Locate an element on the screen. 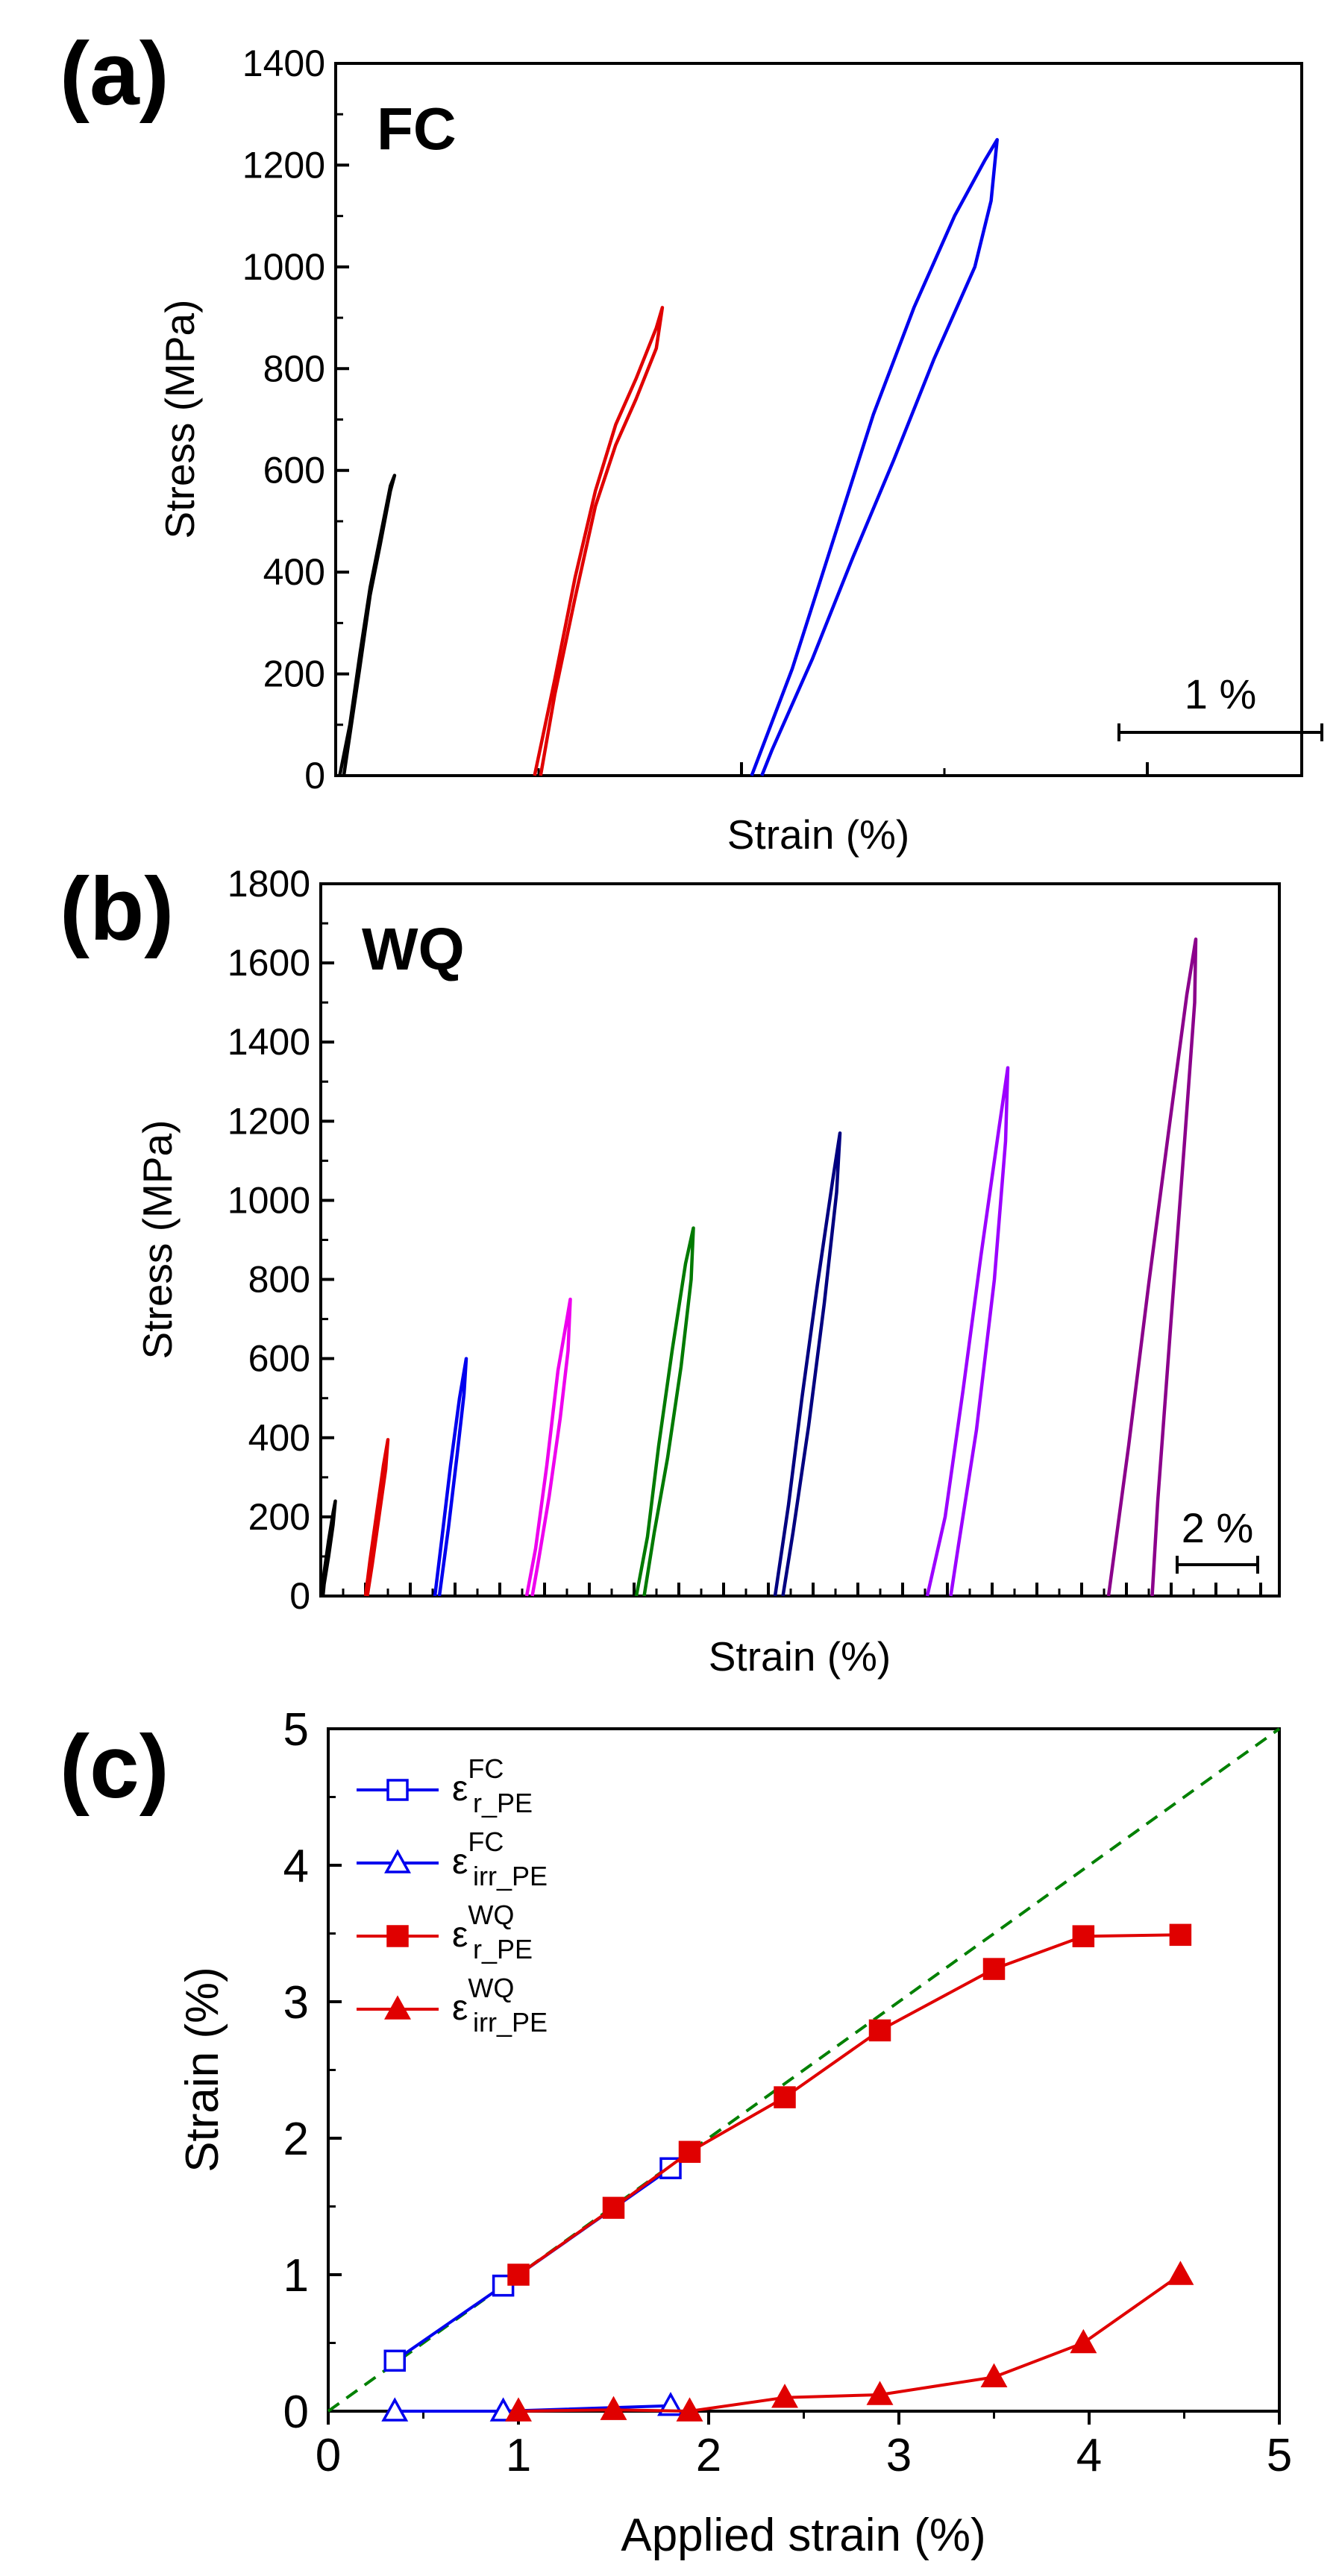 This screenshot has width=1342, height=2576. y-tick-label-b: 1200 is located at coordinates (269, 1121).